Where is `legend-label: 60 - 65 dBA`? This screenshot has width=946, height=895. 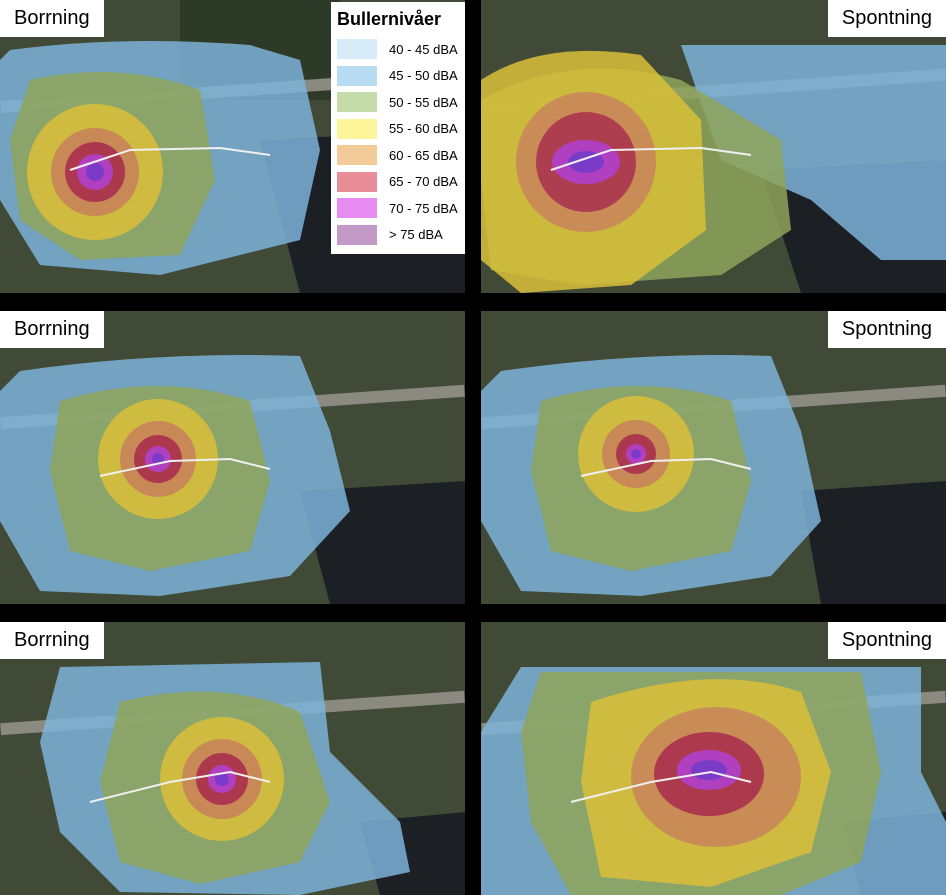
legend-label: 60 - 65 dBA is located at coordinates (423, 155).